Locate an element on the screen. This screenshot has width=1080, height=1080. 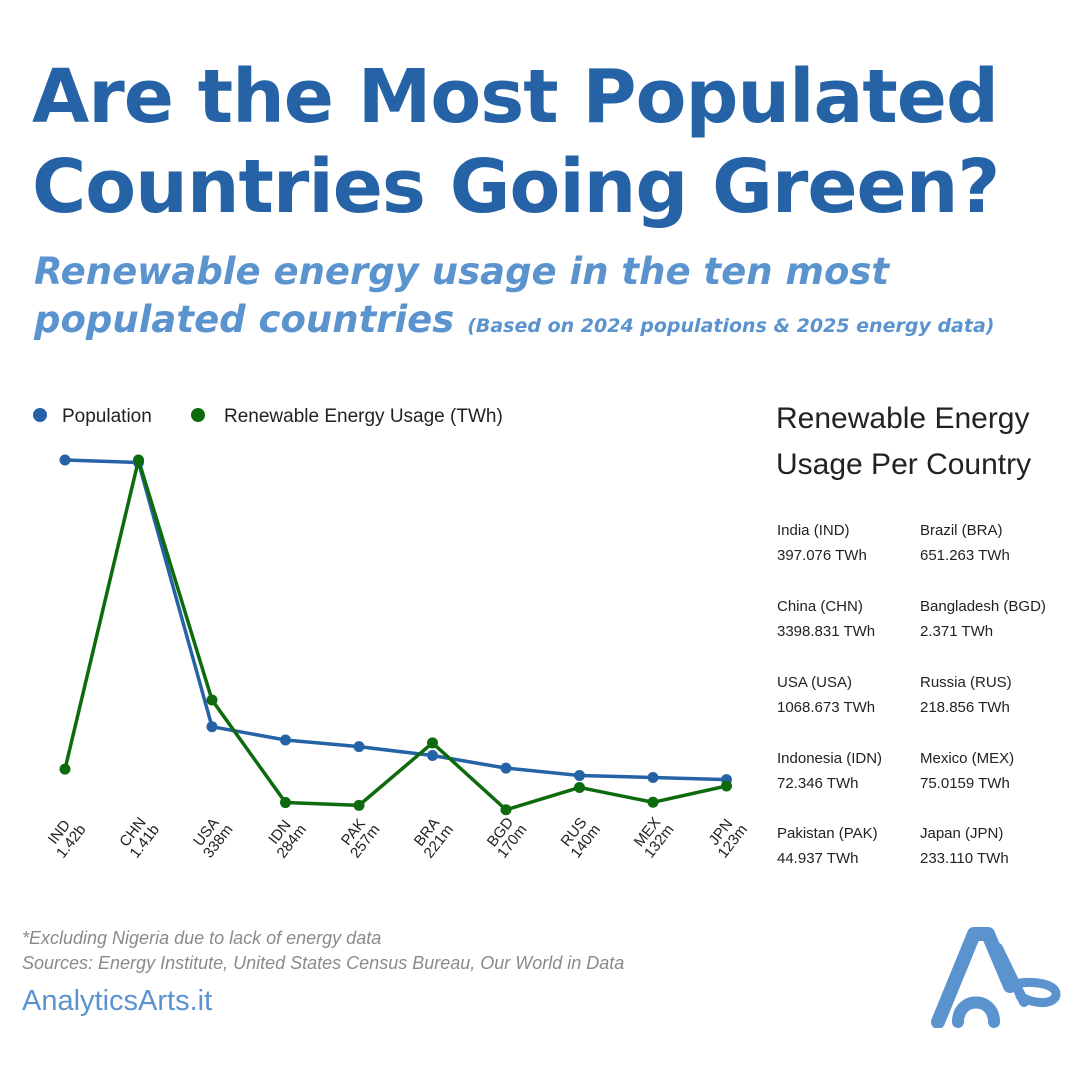
data-point-energy-ind is located at coordinates (65, 769).